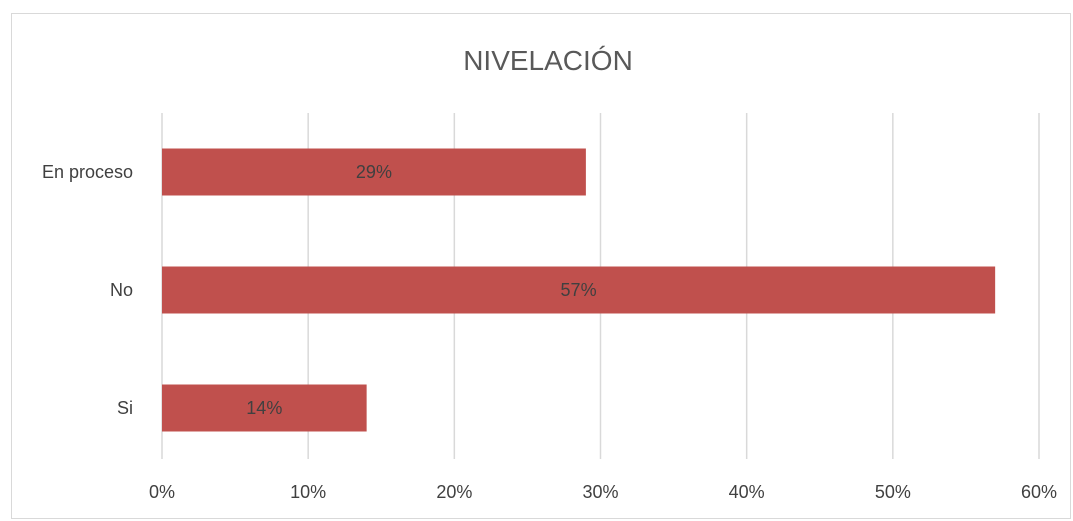 Image resolution: width=1073 pixels, height=521 pixels. I want to click on x-tick-label: 50%, so click(893, 492).